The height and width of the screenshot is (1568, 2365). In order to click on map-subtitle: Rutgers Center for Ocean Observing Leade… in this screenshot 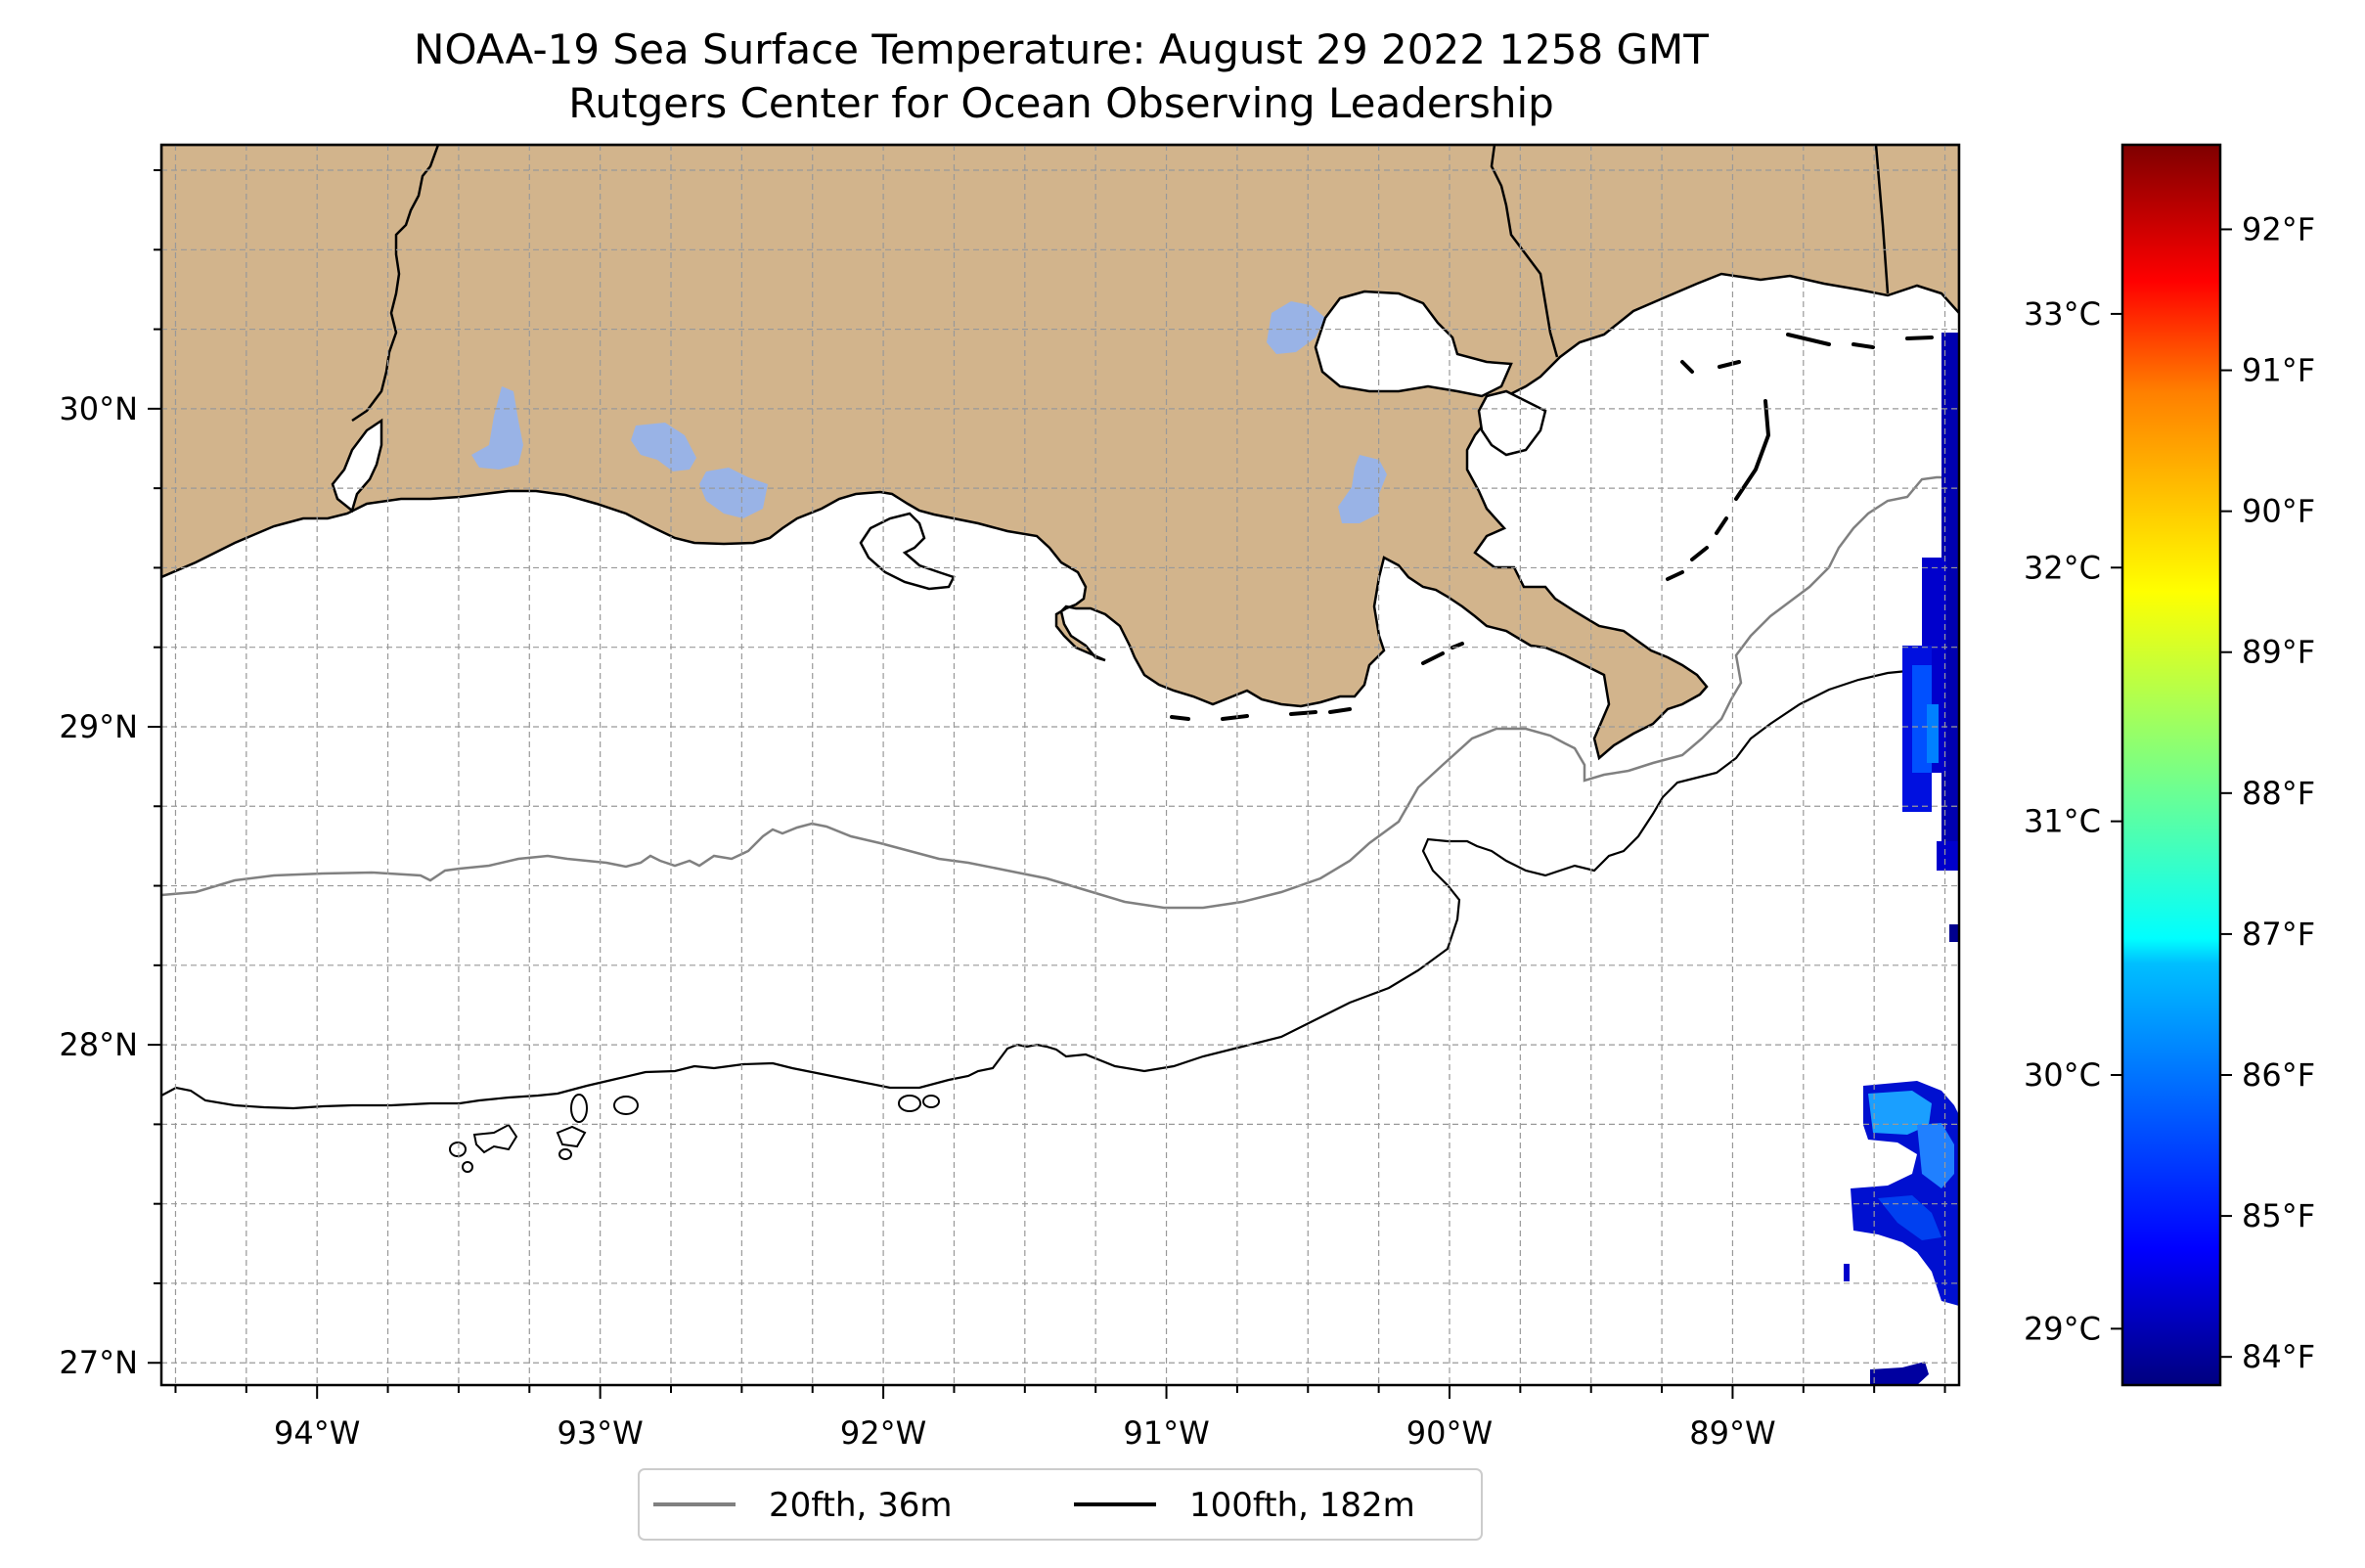, I will do `click(1061, 103)`.